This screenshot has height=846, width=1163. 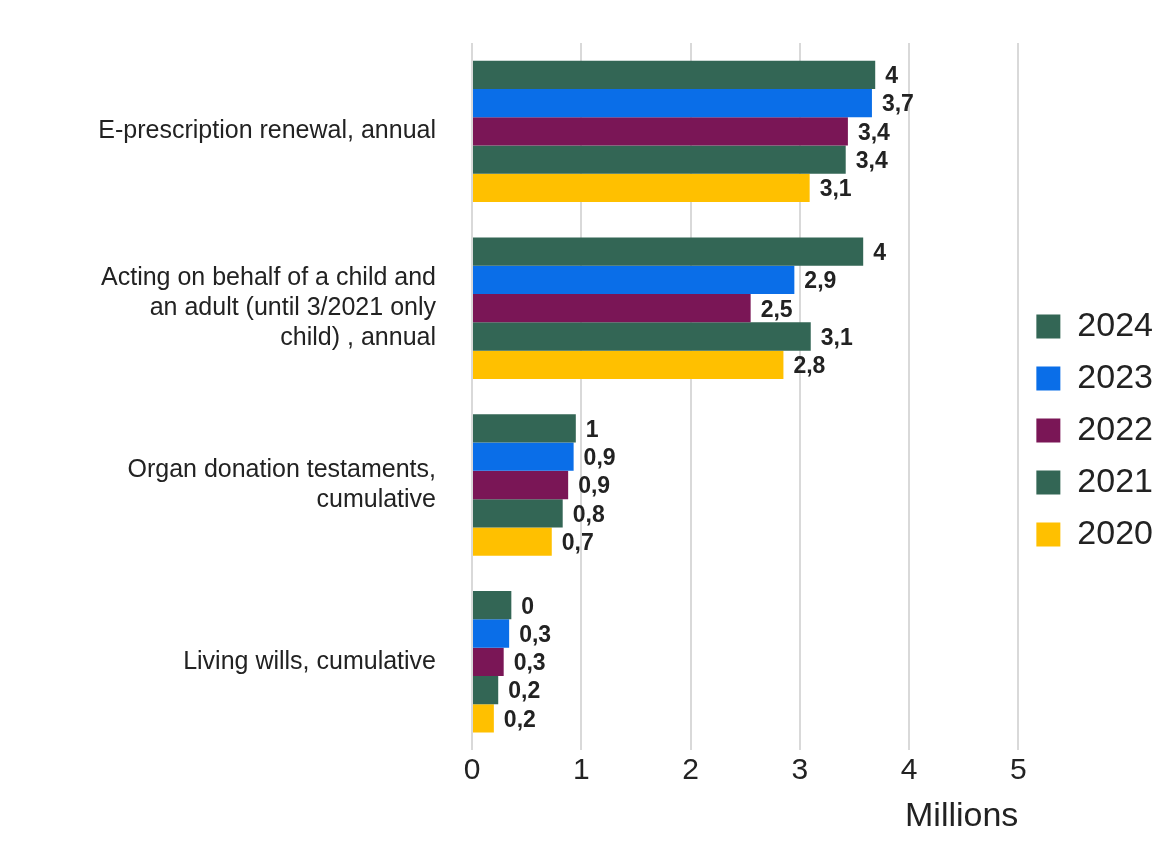 What do you see at coordinates (962, 813) in the screenshot?
I see `x-axis-title: Millions` at bounding box center [962, 813].